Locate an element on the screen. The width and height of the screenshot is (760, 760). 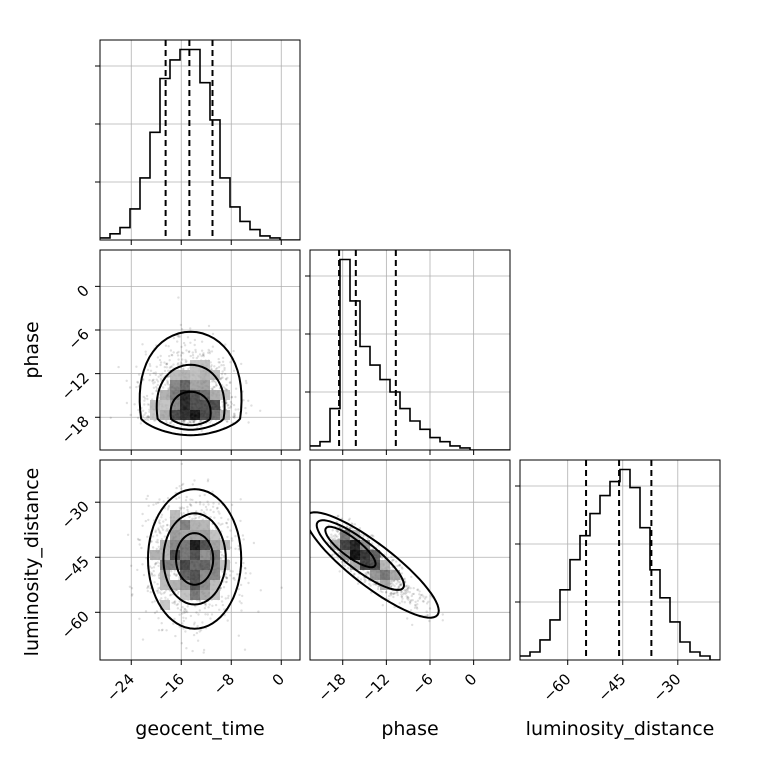
histogram-phase is located at coordinates (410, 354).